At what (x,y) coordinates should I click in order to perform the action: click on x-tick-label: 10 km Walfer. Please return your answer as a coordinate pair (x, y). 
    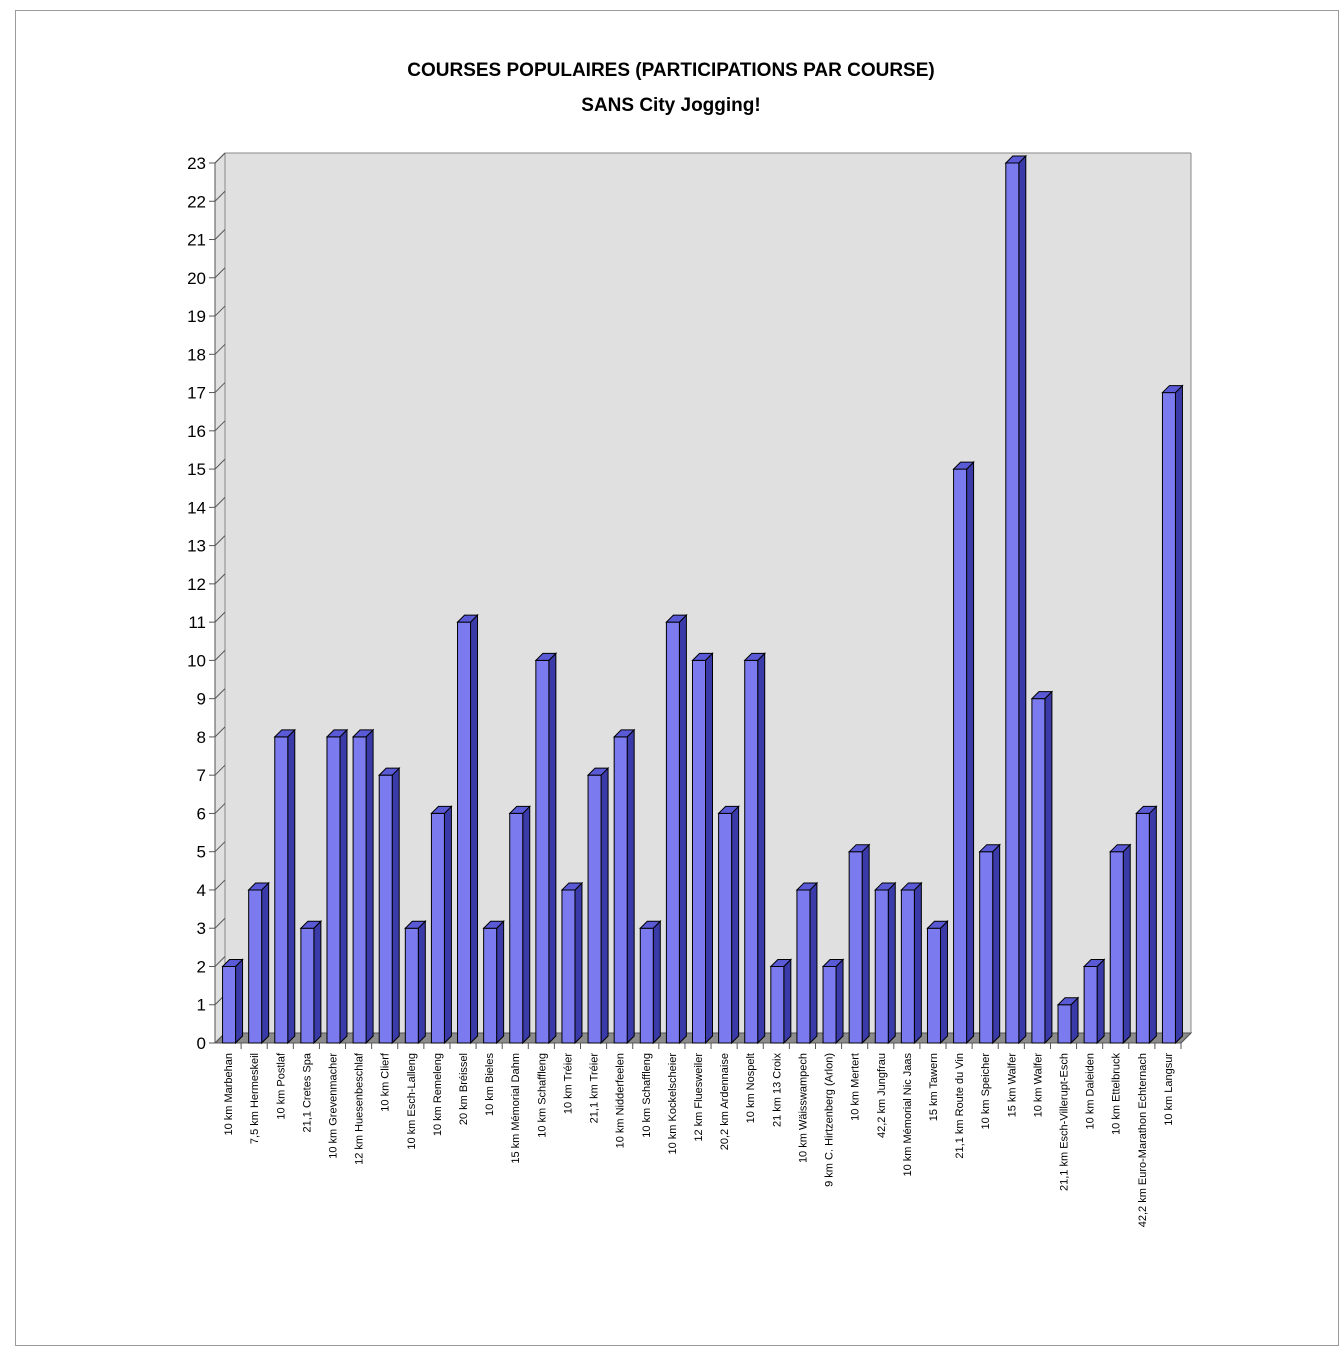
    Looking at the image, I should click on (1038, 1085).